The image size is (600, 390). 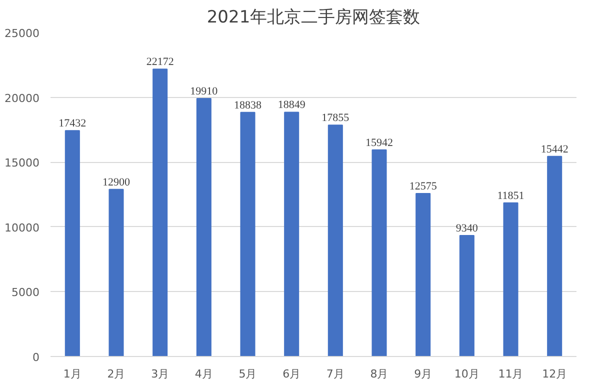 What do you see at coordinates (22, 227) in the screenshot?
I see `y-tick-label: 10000` at bounding box center [22, 227].